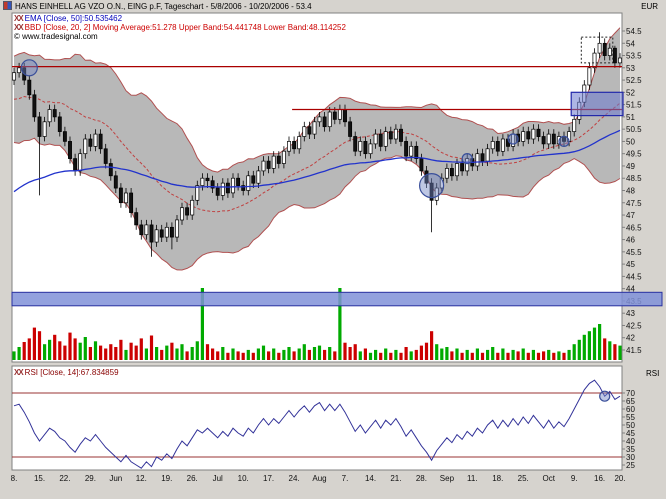  What do you see at coordinates (634, 350) in the screenshot?
I see `price-axis-label: 41.5` at bounding box center [634, 350].